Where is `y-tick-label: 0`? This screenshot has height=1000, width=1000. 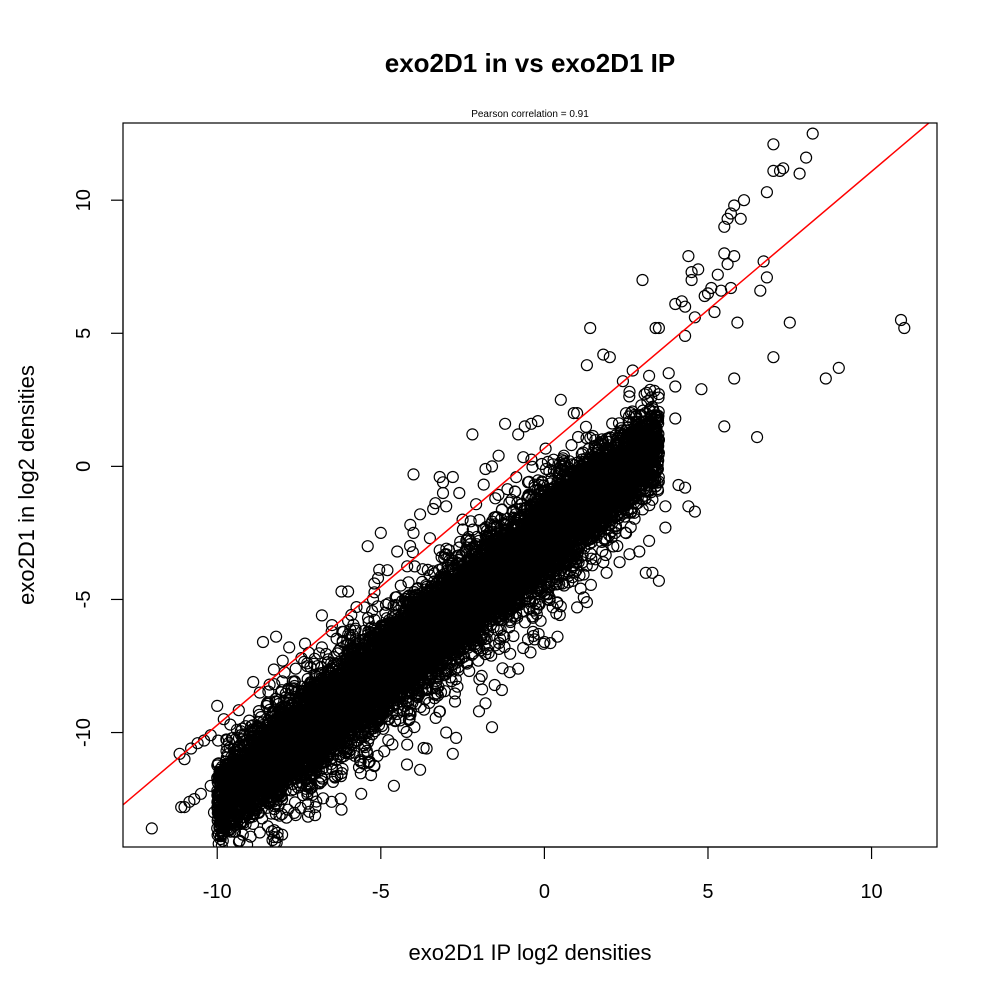 y-tick-label: 0 is located at coordinates (84, 466).